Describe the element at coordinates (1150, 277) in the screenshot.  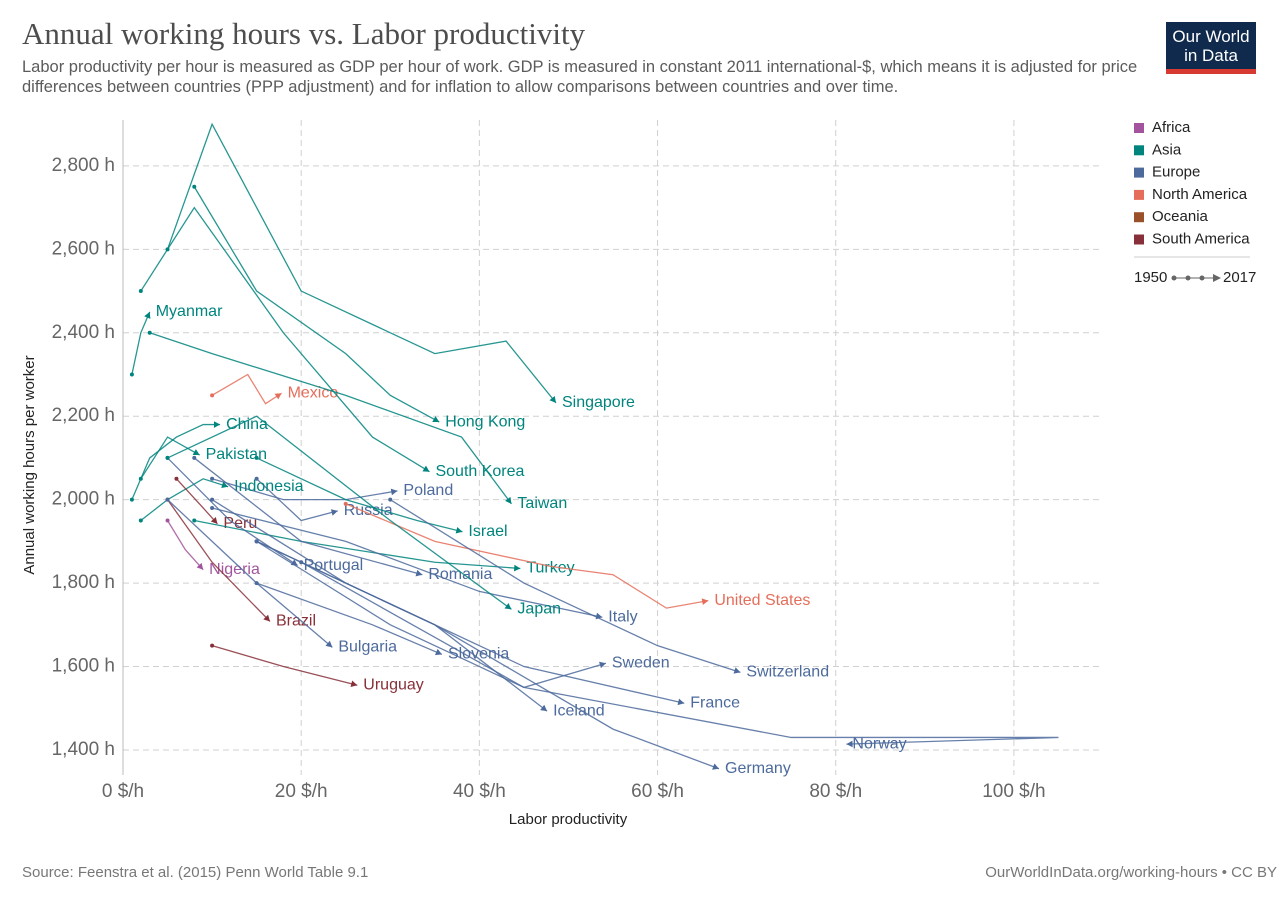
I see `time-start: 1950` at that location.